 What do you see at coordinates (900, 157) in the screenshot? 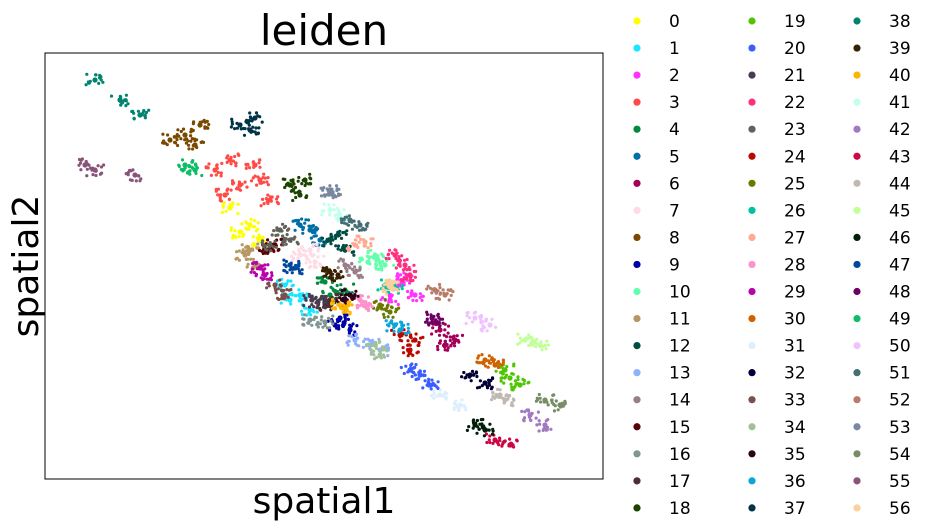
I see `legend-label-43: 43` at bounding box center [900, 157].